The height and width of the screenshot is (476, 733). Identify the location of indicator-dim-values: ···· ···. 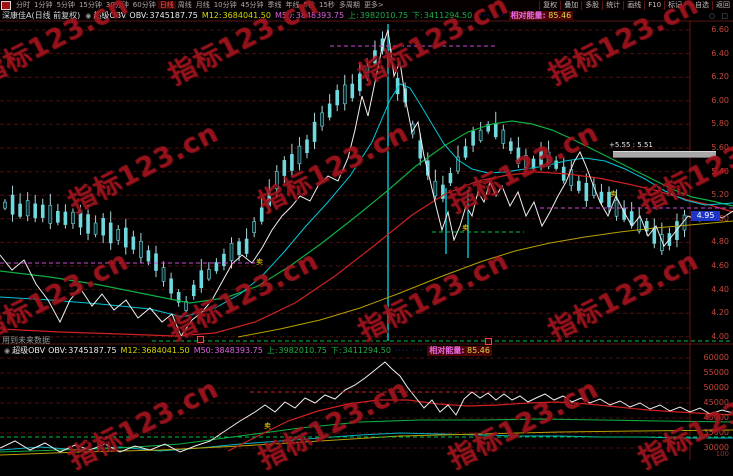
(409, 350).